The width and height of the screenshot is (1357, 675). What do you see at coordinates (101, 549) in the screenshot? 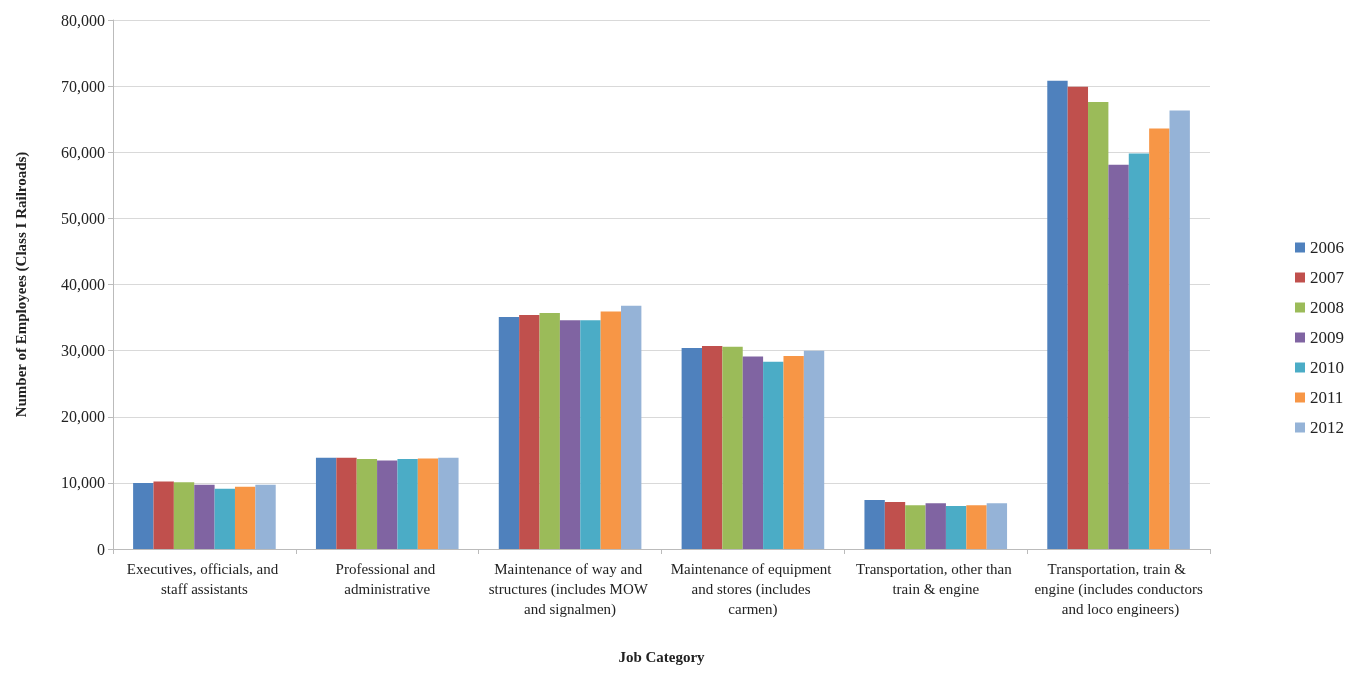
I see `y-tick-label: 0` at bounding box center [101, 549].